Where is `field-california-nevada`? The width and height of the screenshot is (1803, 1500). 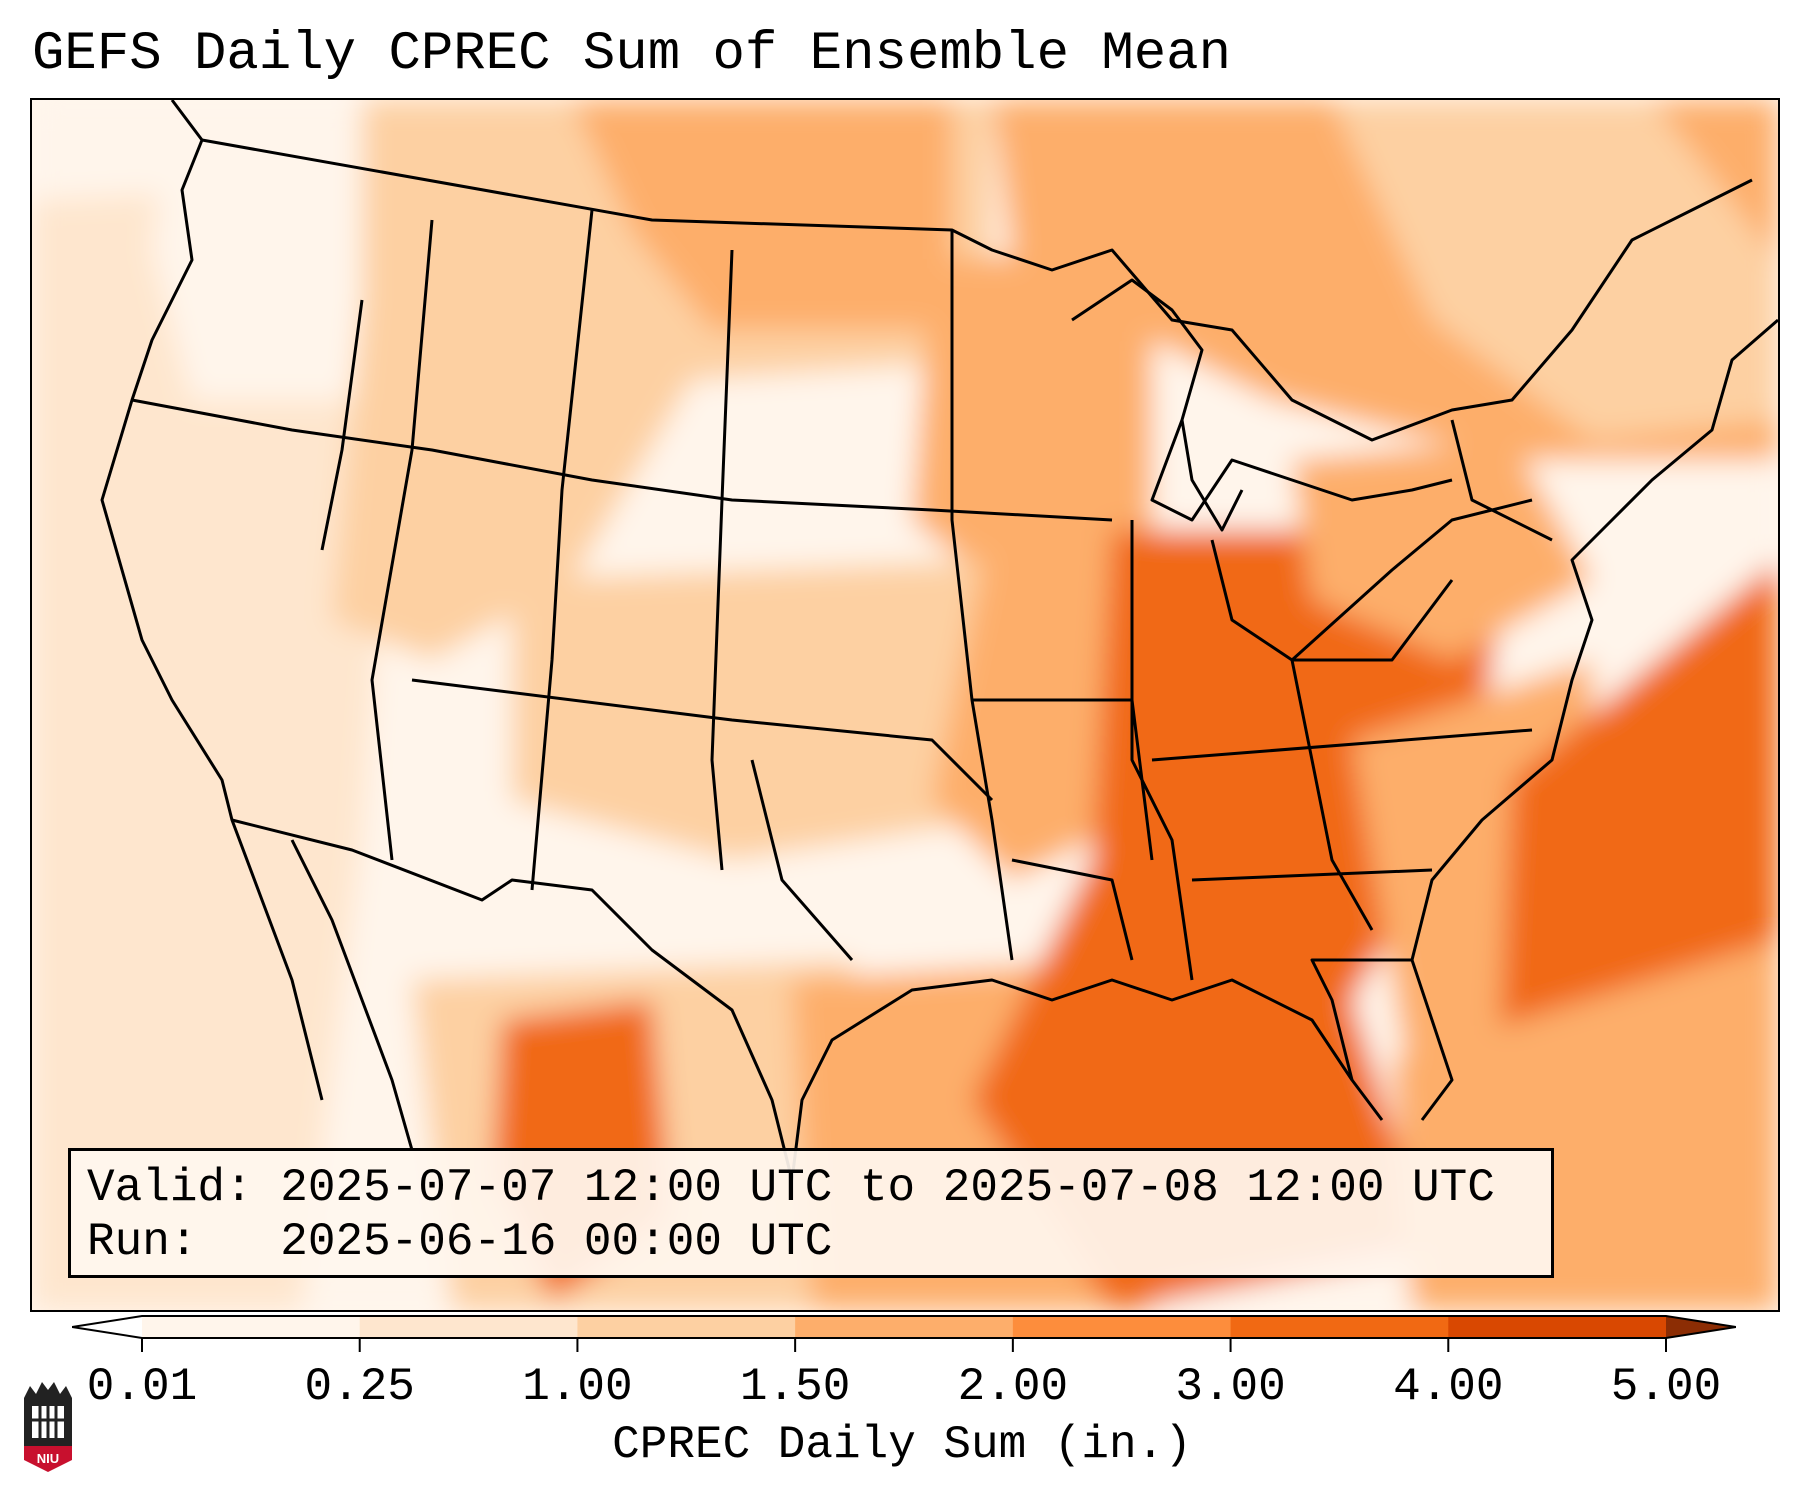
field-california-nevada is located at coordinates (272, 250).